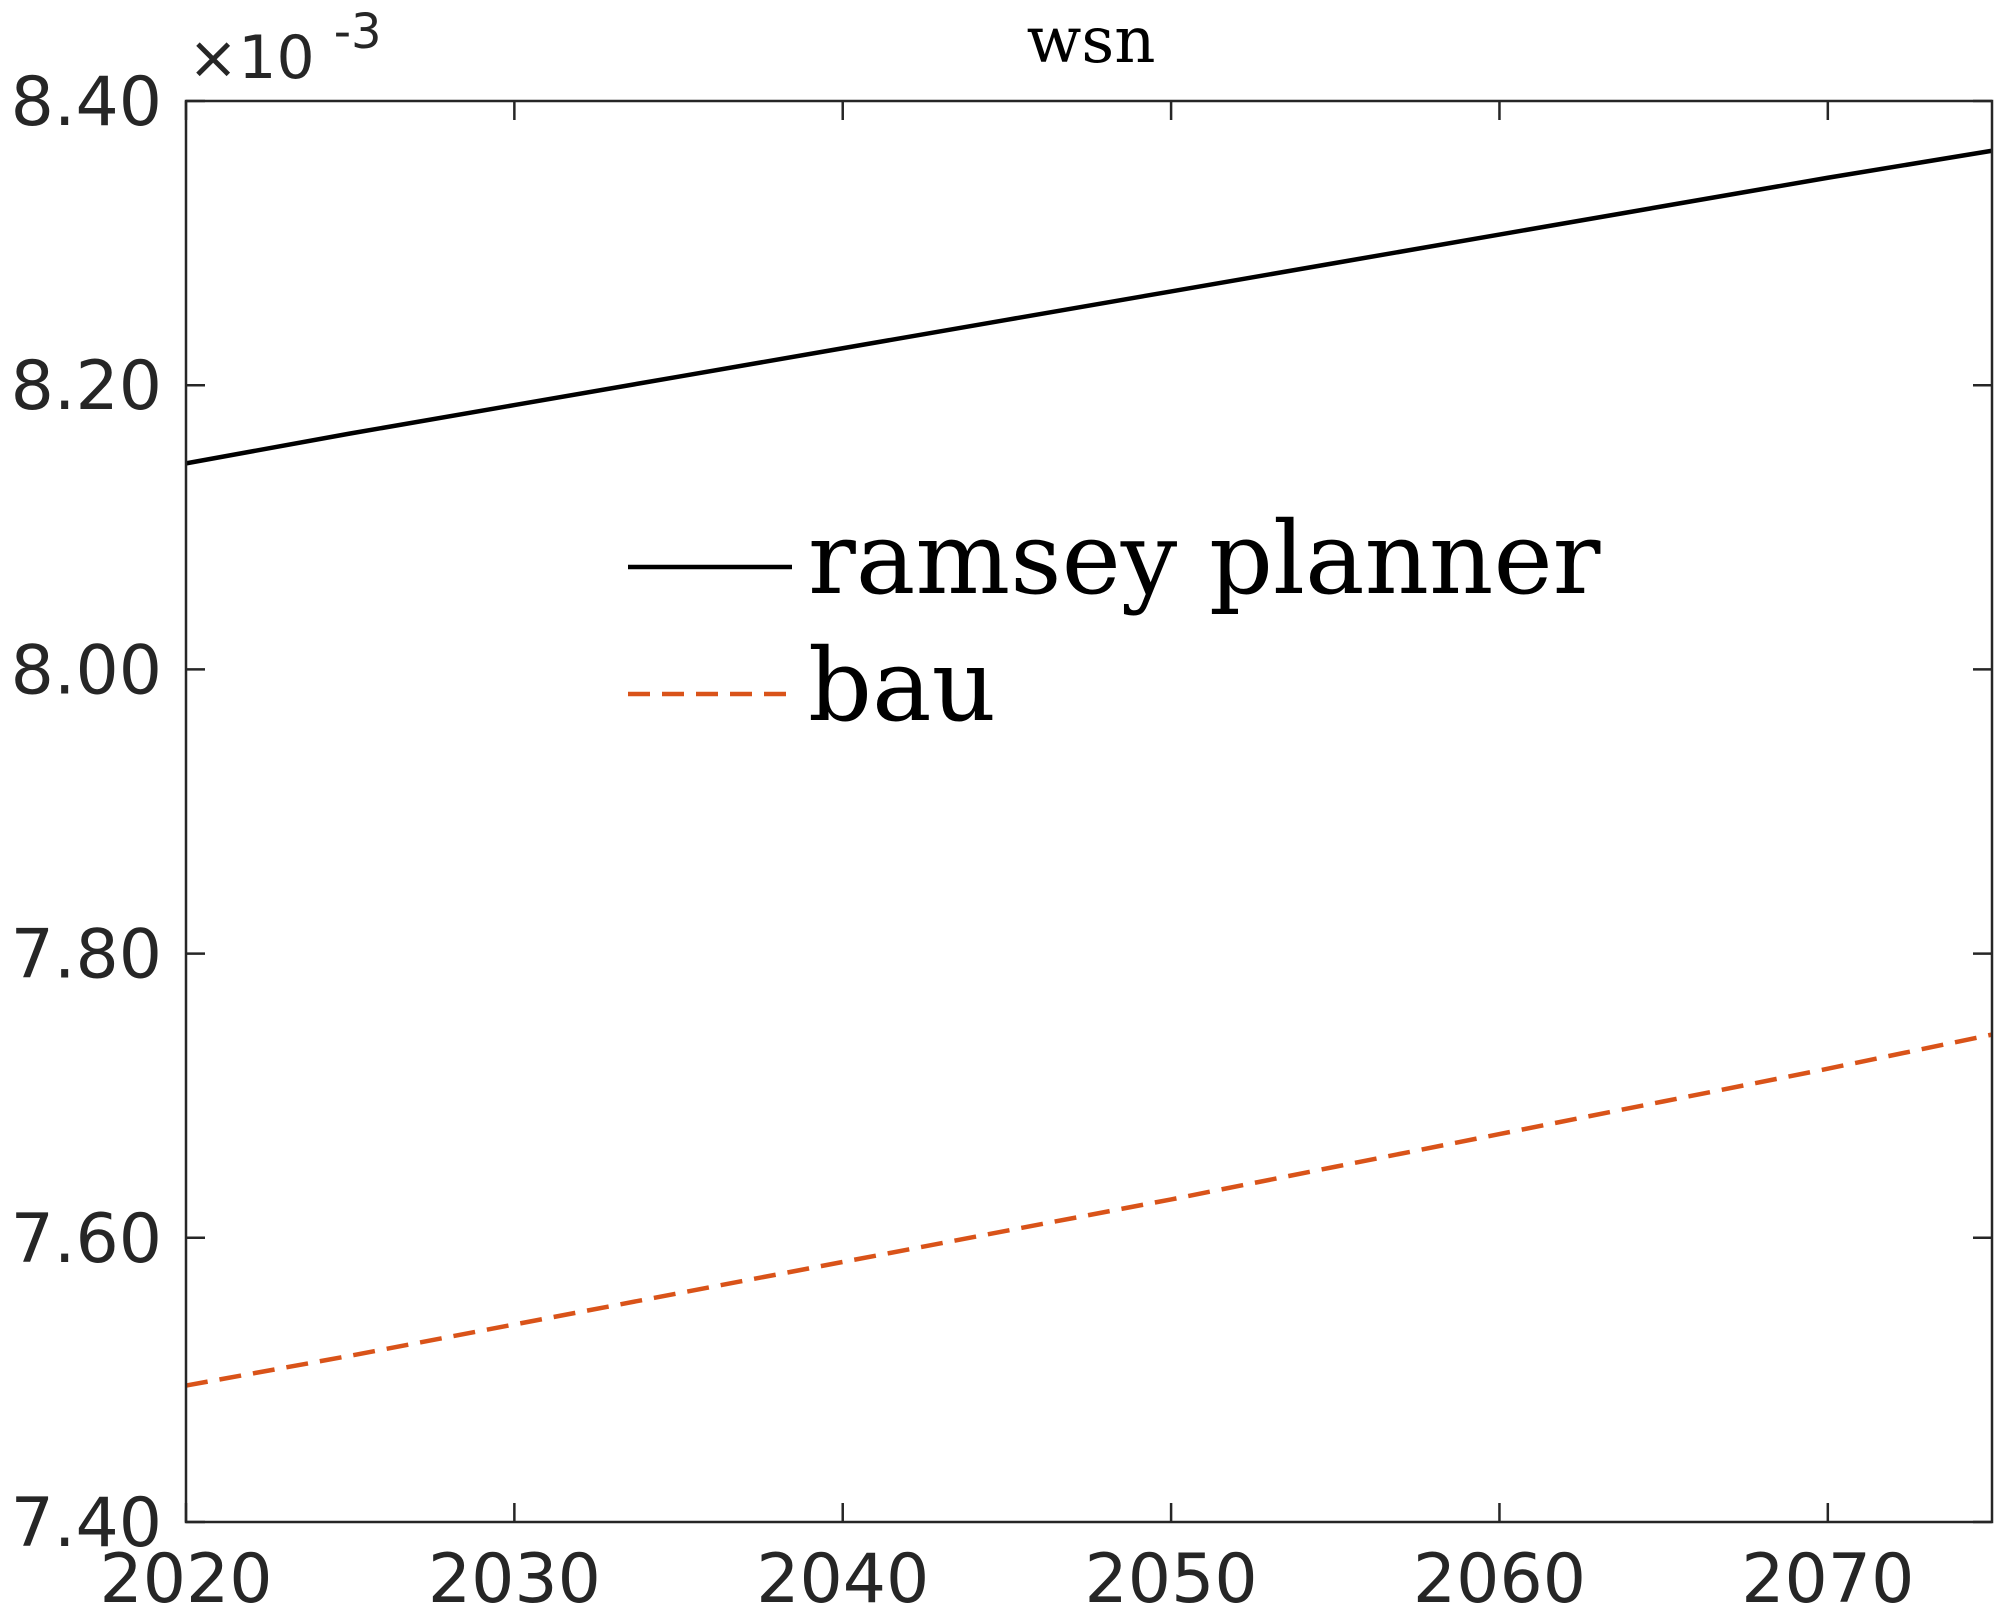 The image size is (1996, 1622). Describe the element at coordinates (1499, 1579) in the screenshot. I see `x-tick-label: 2060` at that location.